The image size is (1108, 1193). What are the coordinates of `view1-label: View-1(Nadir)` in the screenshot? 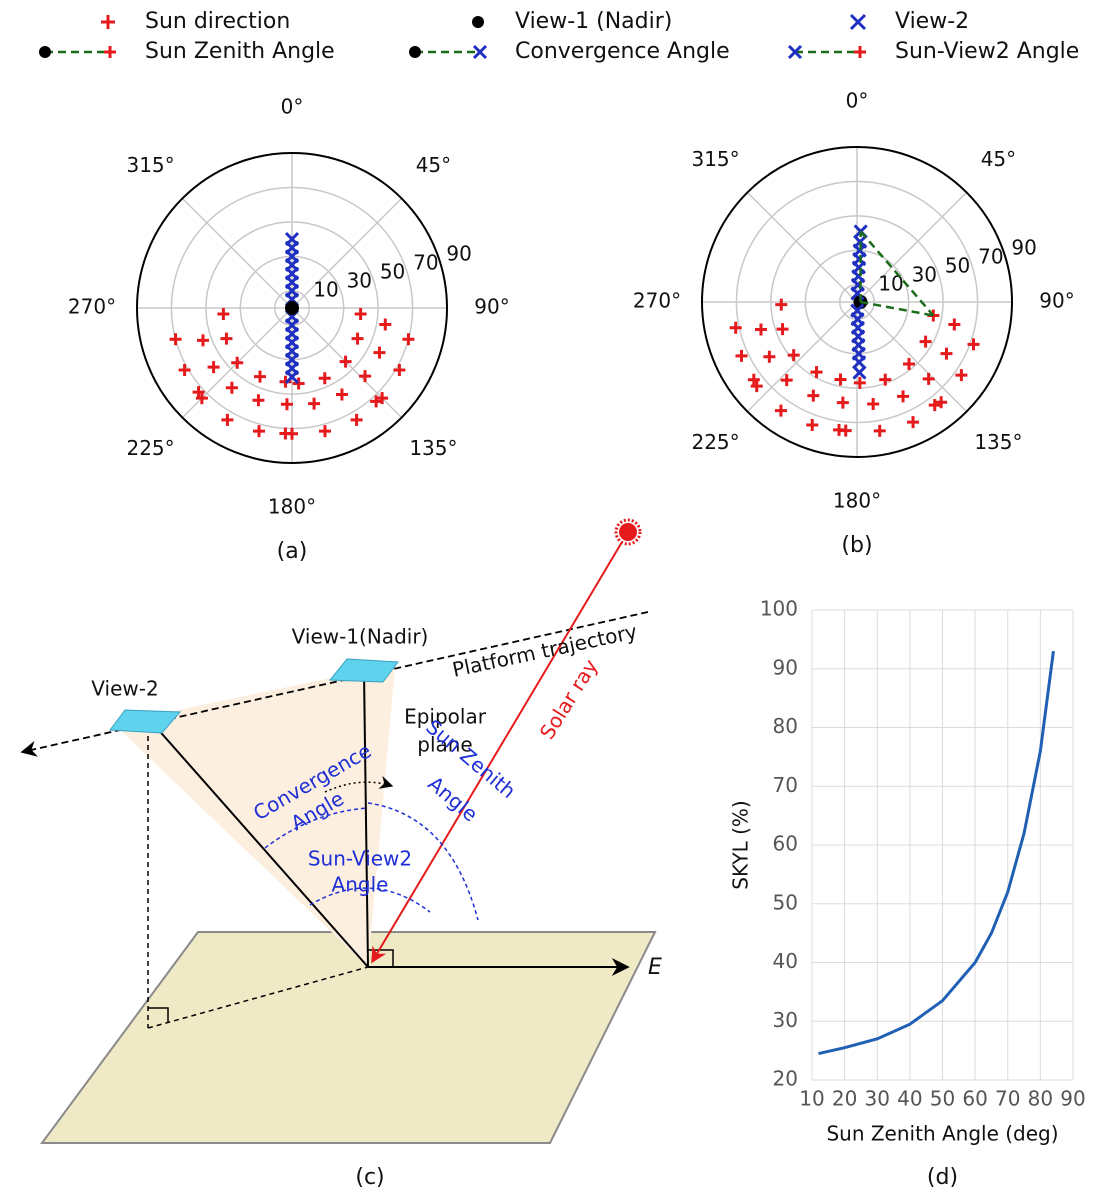 It's located at (360, 637).